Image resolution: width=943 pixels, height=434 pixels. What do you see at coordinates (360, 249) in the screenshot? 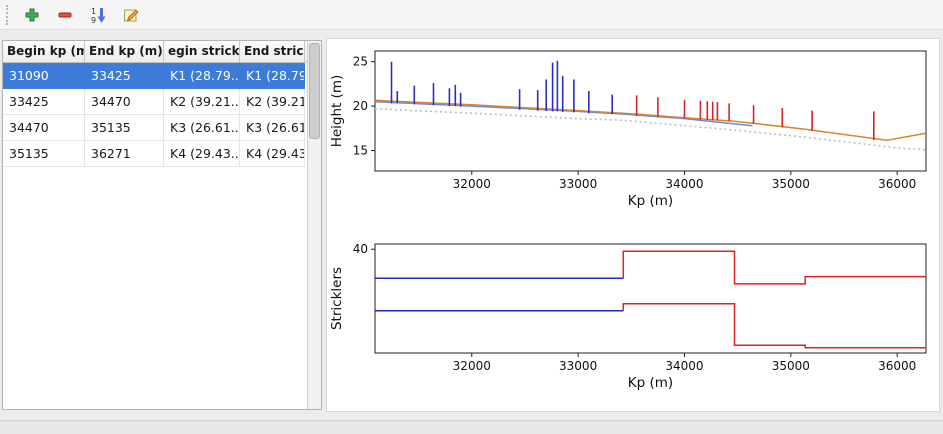
I see `y-tick-label: 40` at bounding box center [360, 249].